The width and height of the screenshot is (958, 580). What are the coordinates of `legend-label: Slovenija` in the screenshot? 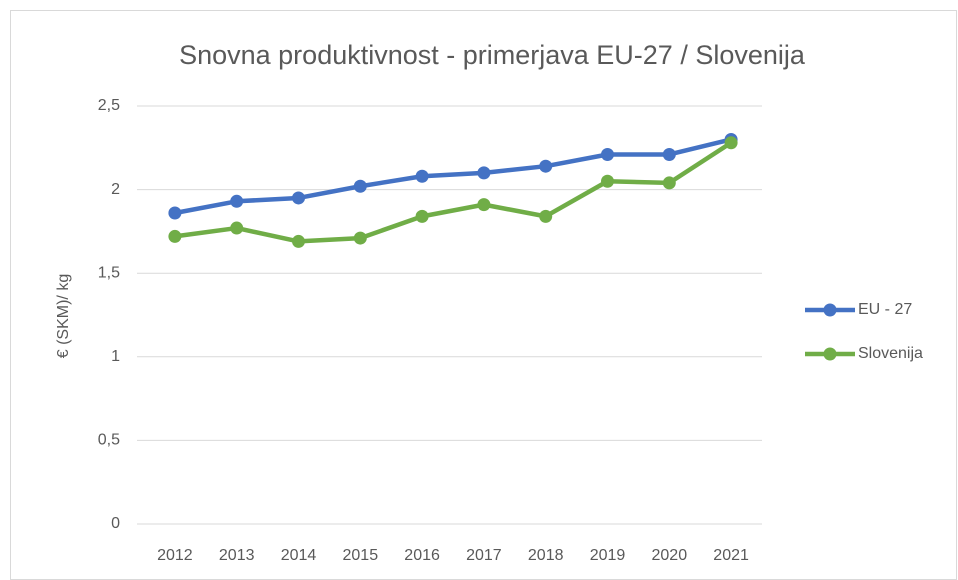 It's located at (890, 353).